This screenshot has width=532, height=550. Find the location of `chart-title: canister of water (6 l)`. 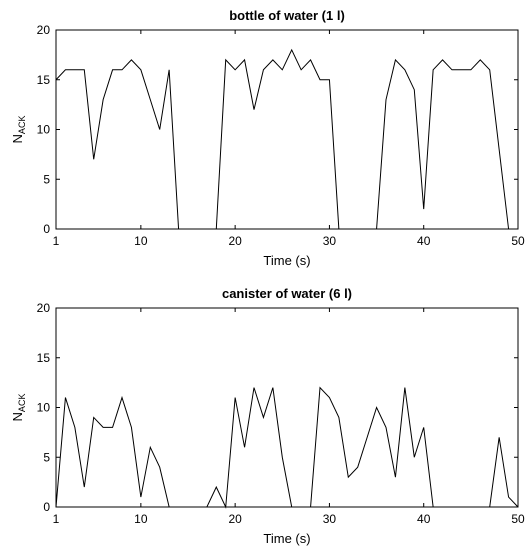

chart-title: canister of water (6 l) is located at coordinates (287, 293).